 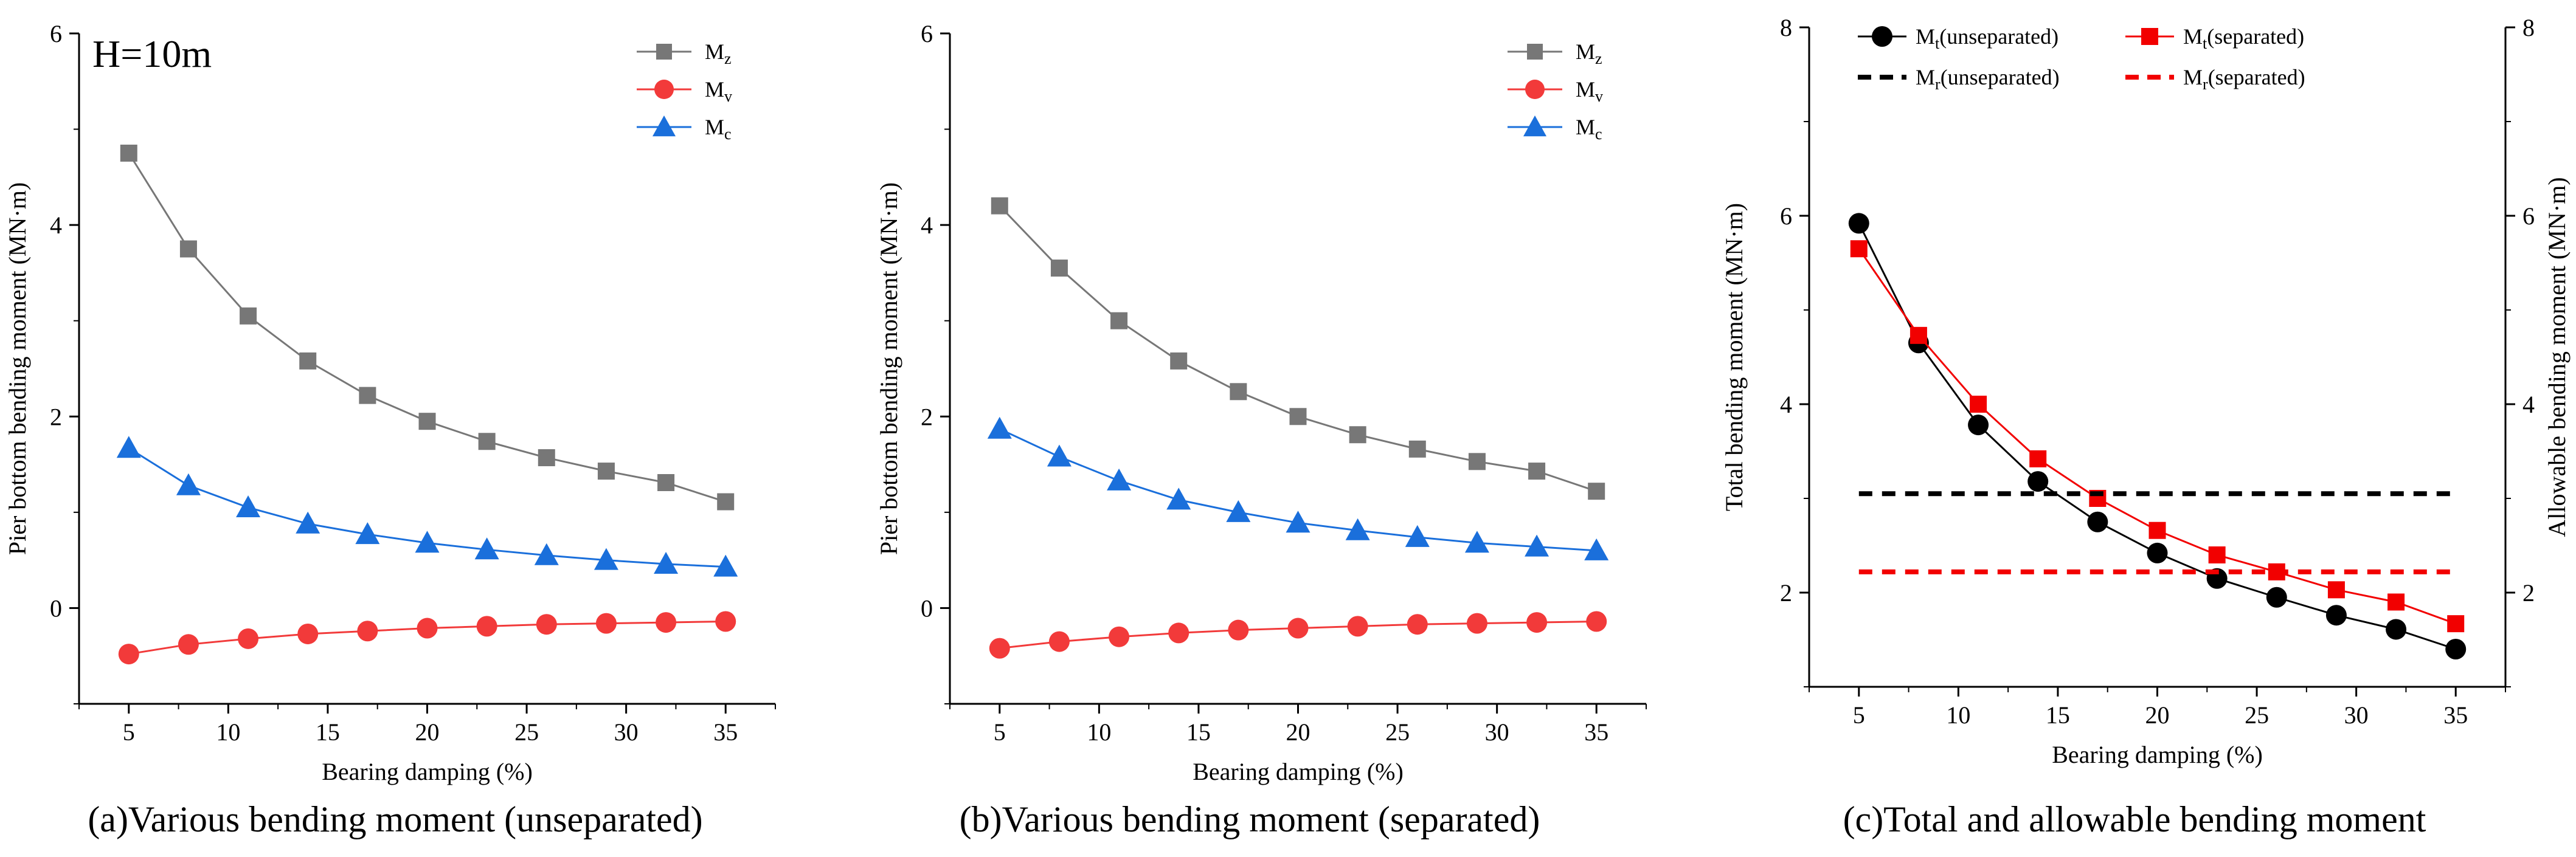 What do you see at coordinates (1589, 91) in the screenshot?
I see `legend-label: Mv` at bounding box center [1589, 91].